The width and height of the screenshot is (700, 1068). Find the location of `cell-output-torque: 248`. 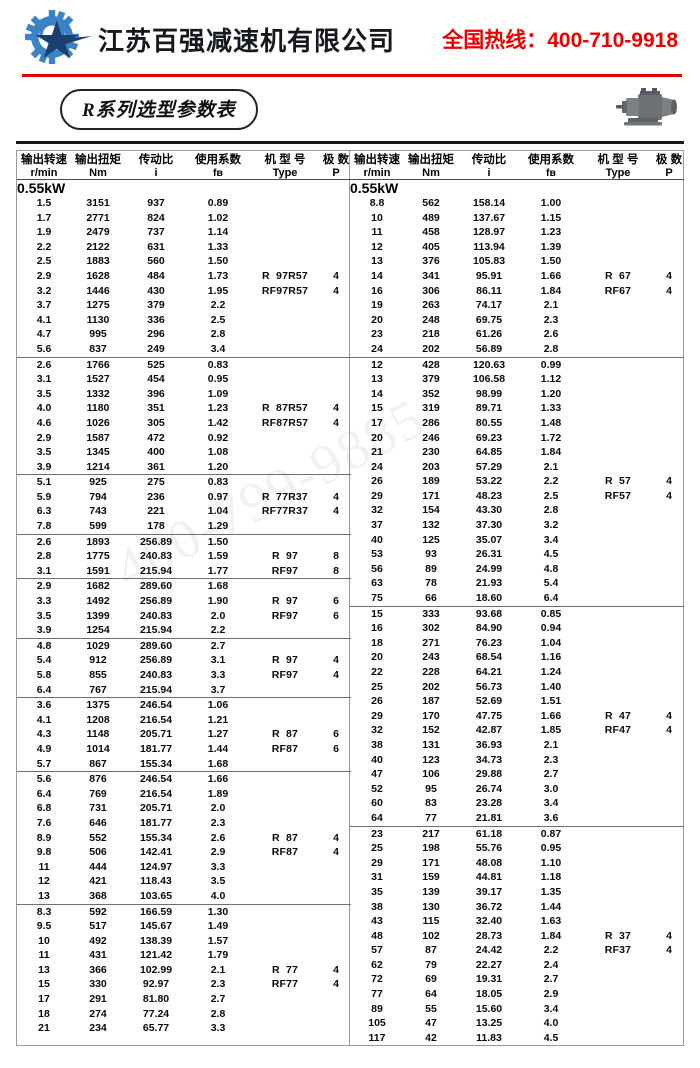

cell-output-torque: 248 is located at coordinates (431, 319).